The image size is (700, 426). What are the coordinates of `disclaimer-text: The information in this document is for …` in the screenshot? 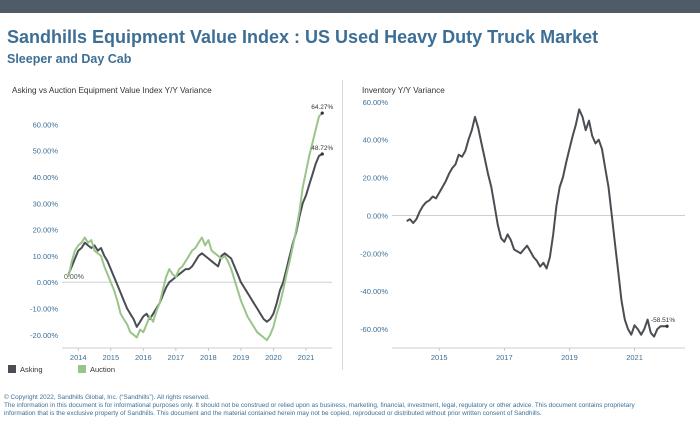 It's located at (319, 406).